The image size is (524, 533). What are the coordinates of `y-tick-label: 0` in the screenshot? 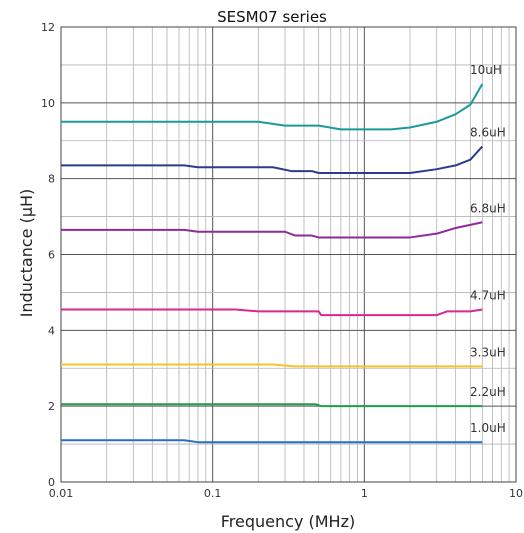 It's located at (51, 482).